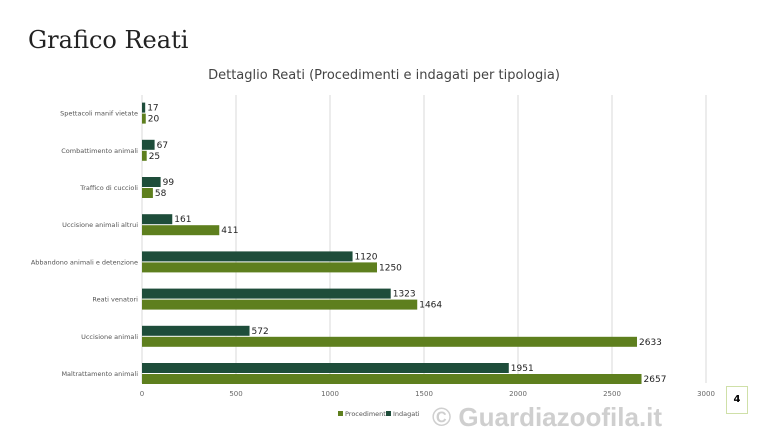  Describe the element at coordinates (115, 300) in the screenshot. I see `category-label: Reati venatori` at that location.